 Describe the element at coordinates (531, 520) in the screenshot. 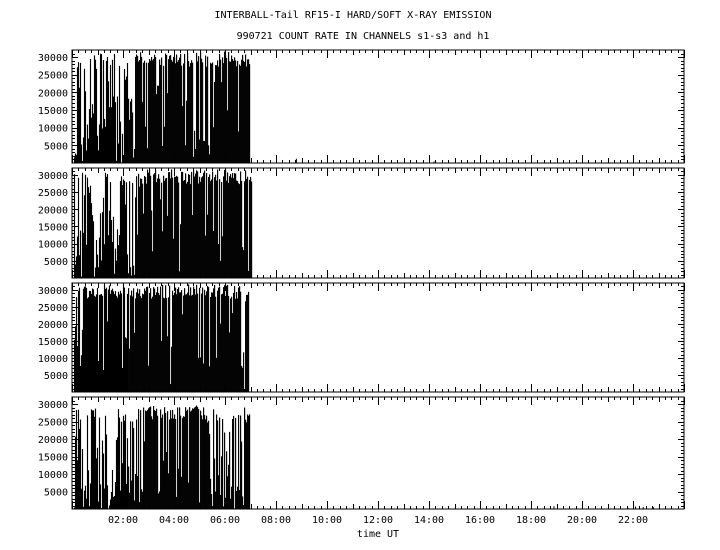

I see `x-tick-label: 18:00` at that location.